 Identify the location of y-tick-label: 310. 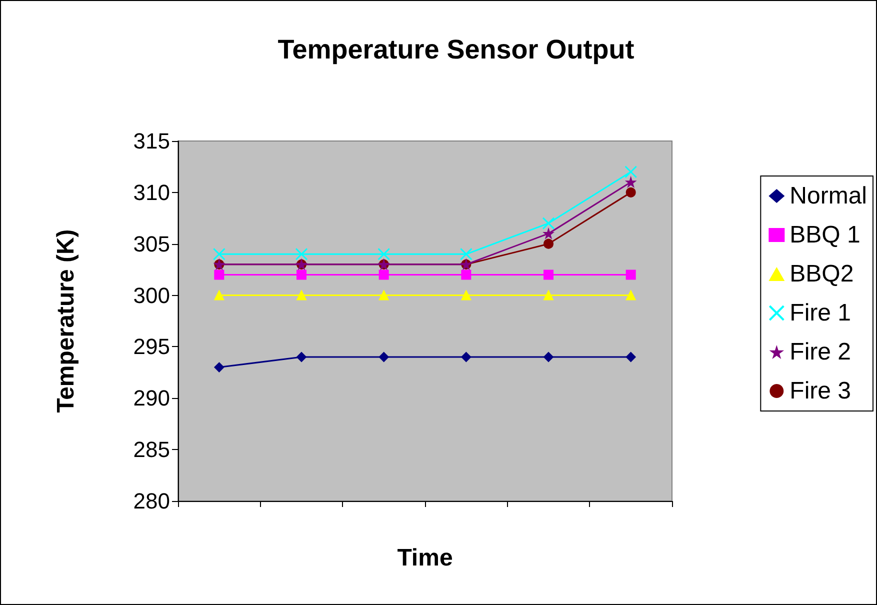
(151, 192).